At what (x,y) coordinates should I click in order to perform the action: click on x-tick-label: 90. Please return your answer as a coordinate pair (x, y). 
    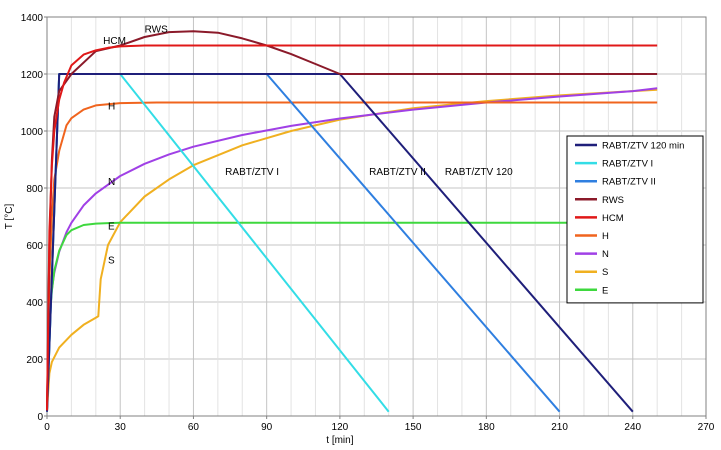
    Looking at the image, I should click on (267, 427).